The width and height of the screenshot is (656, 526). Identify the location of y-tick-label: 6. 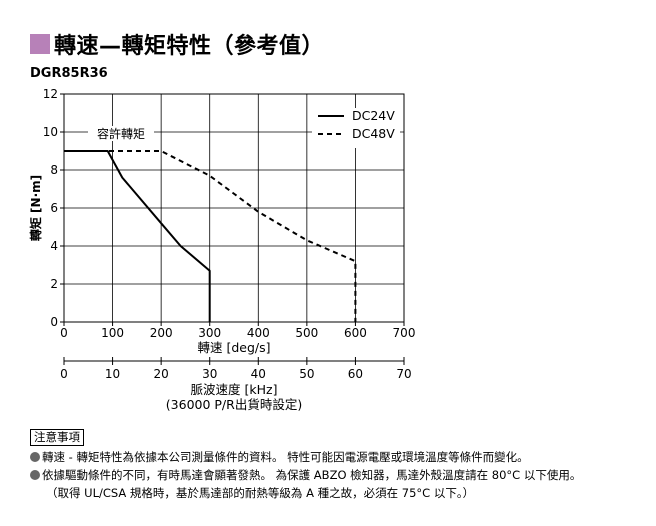
(54, 208).